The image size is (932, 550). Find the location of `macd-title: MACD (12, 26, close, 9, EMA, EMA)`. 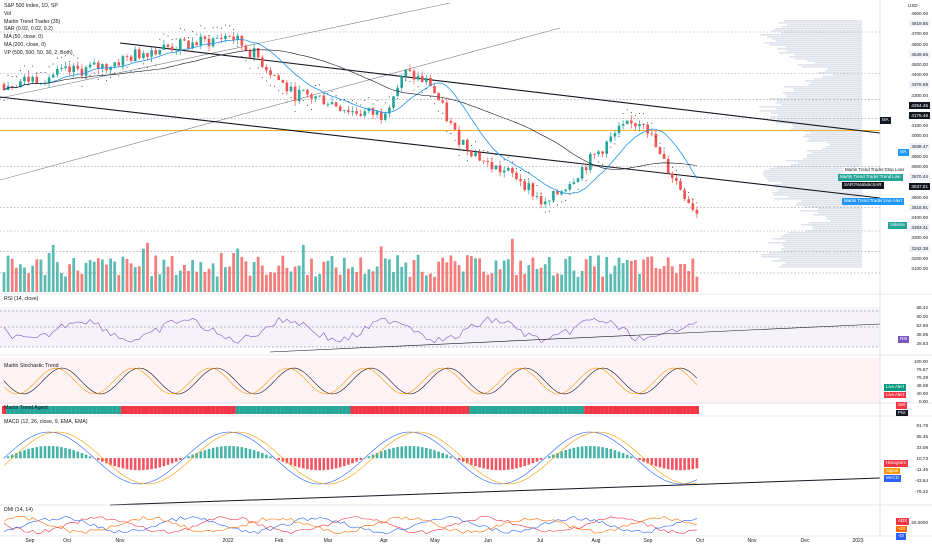

macd-title: MACD (12, 26, close, 9, EMA, EMA) is located at coordinates (46, 422).